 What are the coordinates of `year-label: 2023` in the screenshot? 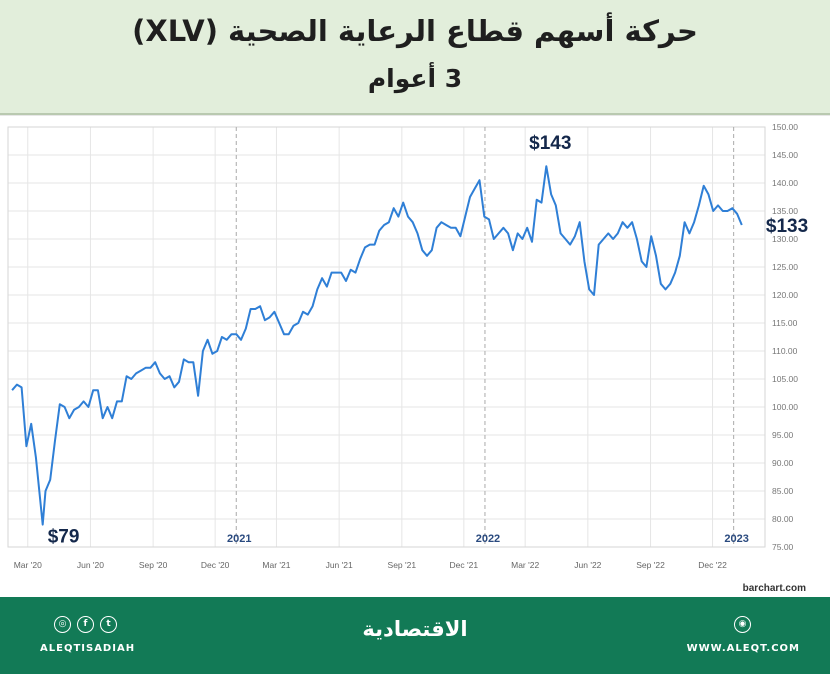 It's located at (736, 539).